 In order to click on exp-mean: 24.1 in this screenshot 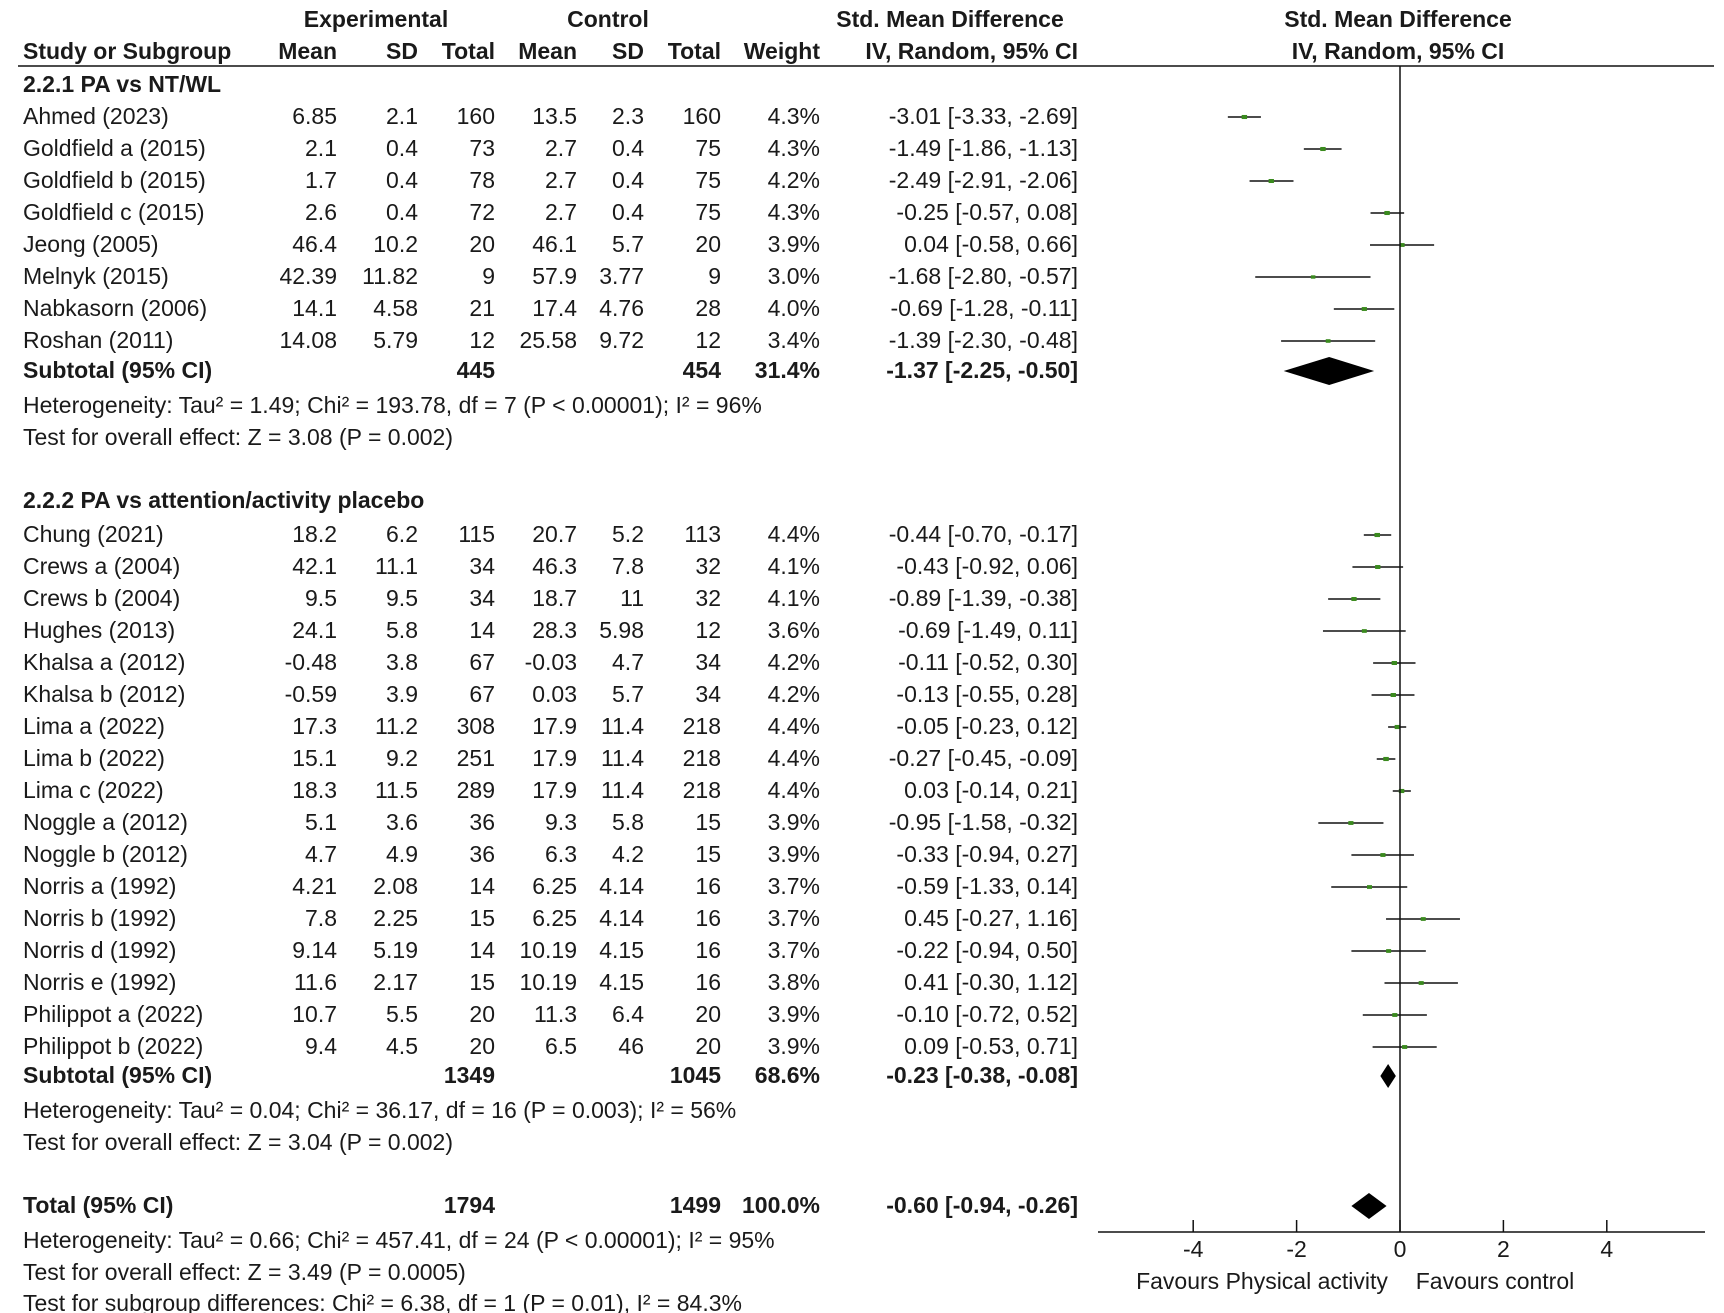, I will do `click(314, 630)`.